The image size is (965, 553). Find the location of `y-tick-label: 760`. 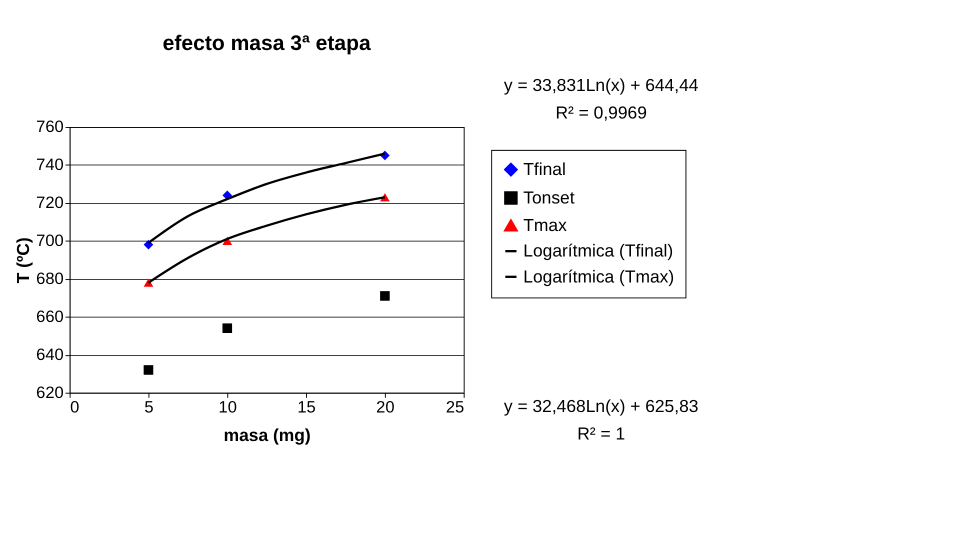

y-tick-label: 760 is located at coordinates (50, 127).